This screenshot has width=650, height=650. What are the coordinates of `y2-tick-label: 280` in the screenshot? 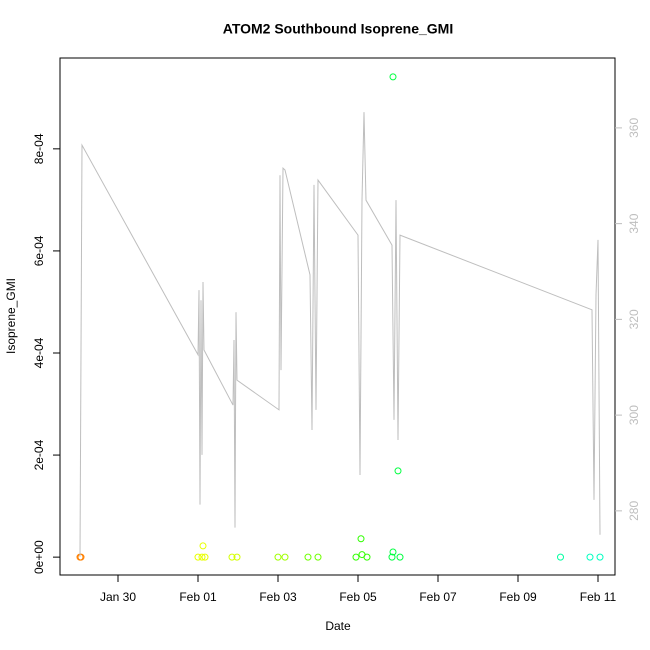 It's located at (634, 511).